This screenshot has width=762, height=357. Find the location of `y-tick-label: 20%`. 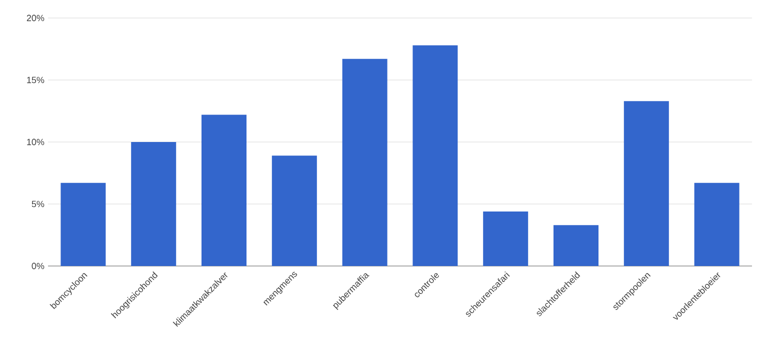

y-tick-label: 20% is located at coordinates (35, 18).